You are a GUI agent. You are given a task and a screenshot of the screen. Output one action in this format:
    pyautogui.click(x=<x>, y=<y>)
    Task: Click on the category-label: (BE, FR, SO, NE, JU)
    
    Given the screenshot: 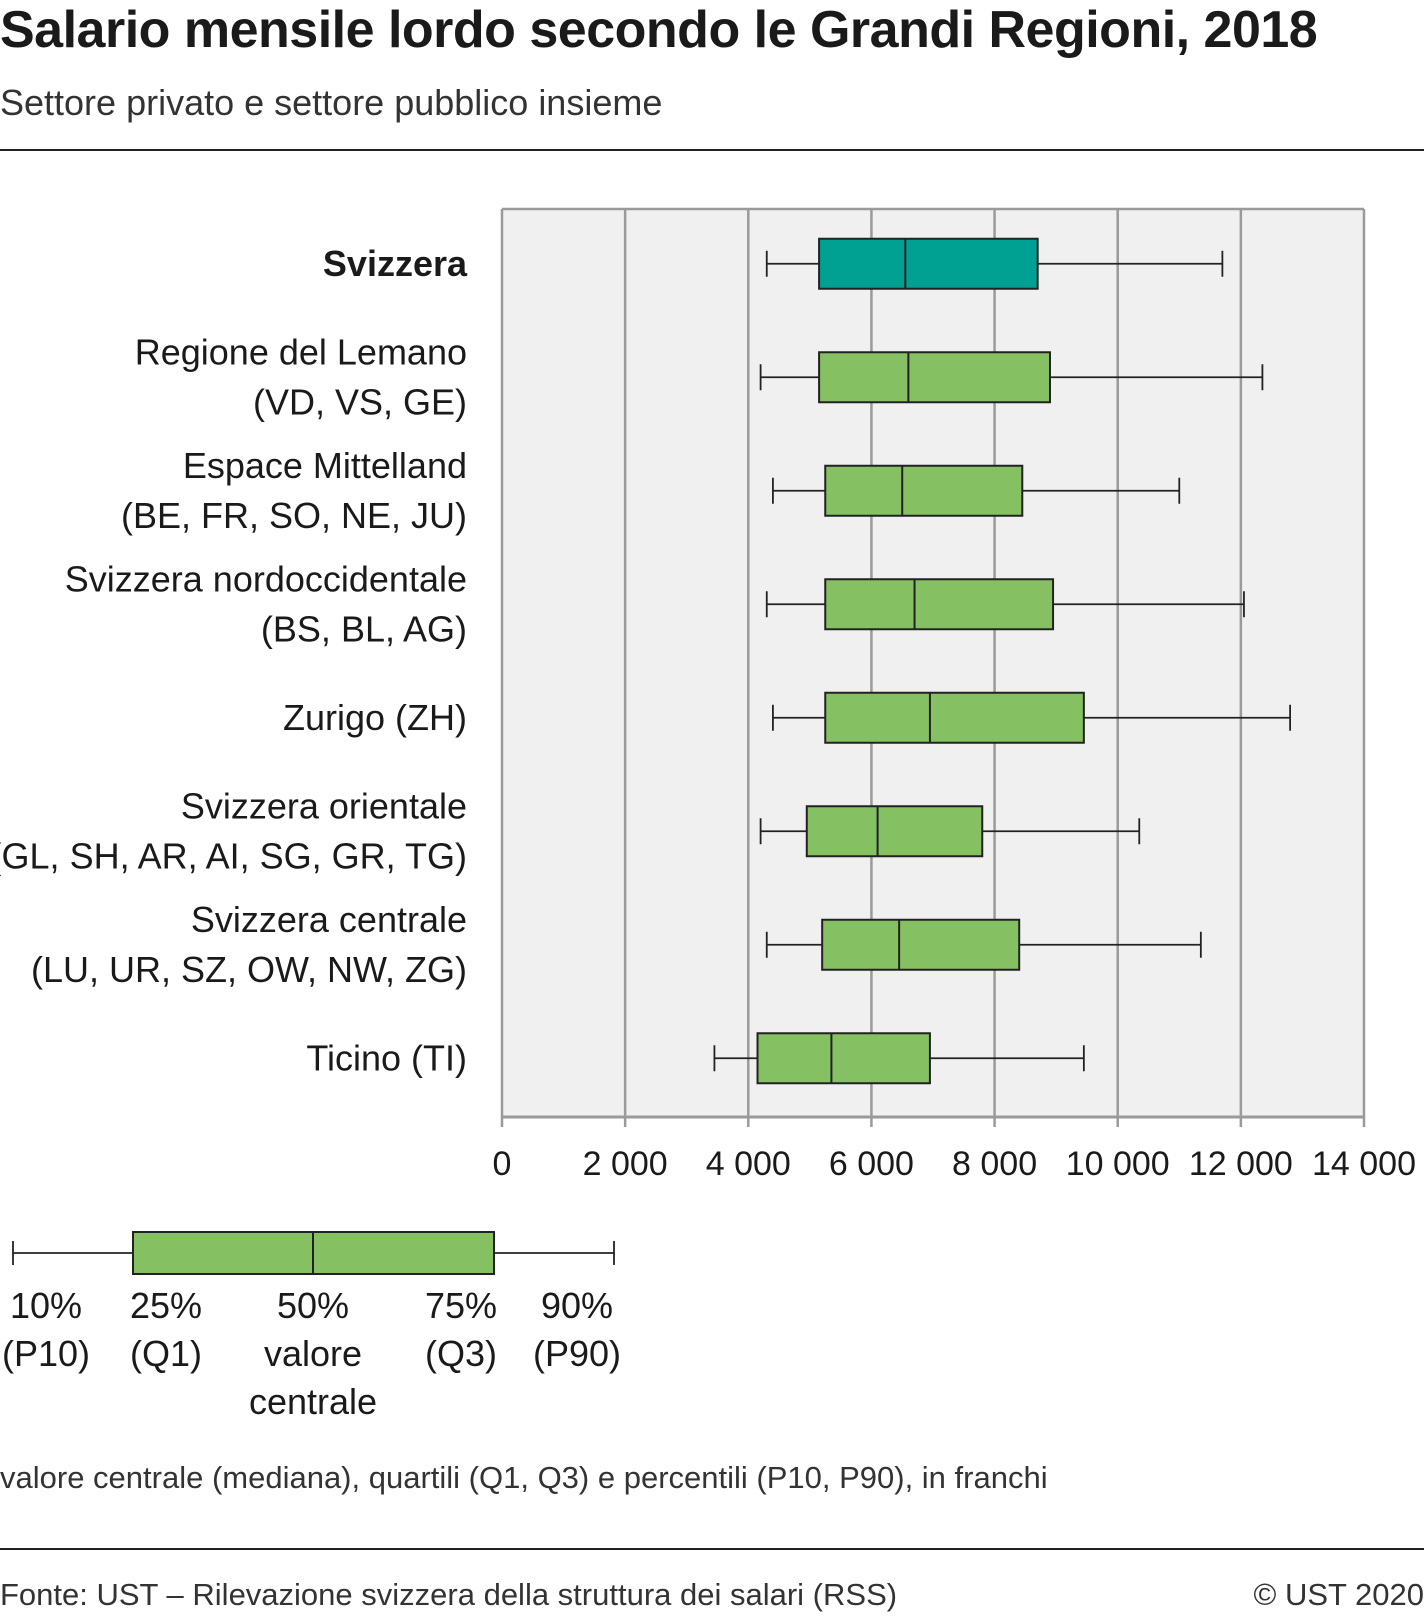 What is the action you would take?
    pyautogui.click(x=294, y=515)
    